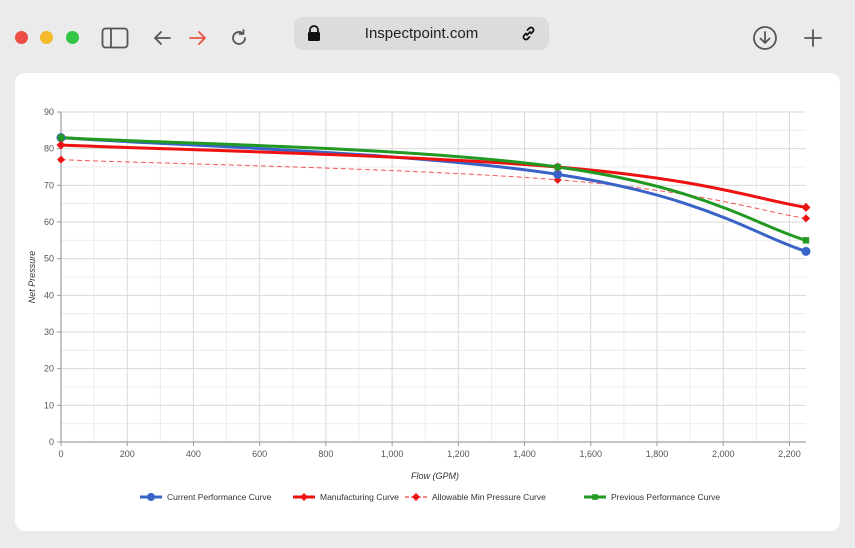 The image size is (855, 548). I want to click on x-tick-label: 1,800, so click(657, 454).